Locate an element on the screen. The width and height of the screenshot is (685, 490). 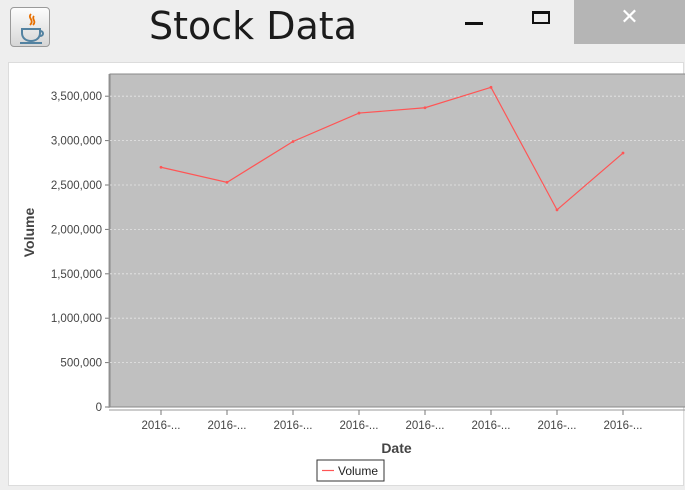
minimize-button is located at coordinates (474, 22).